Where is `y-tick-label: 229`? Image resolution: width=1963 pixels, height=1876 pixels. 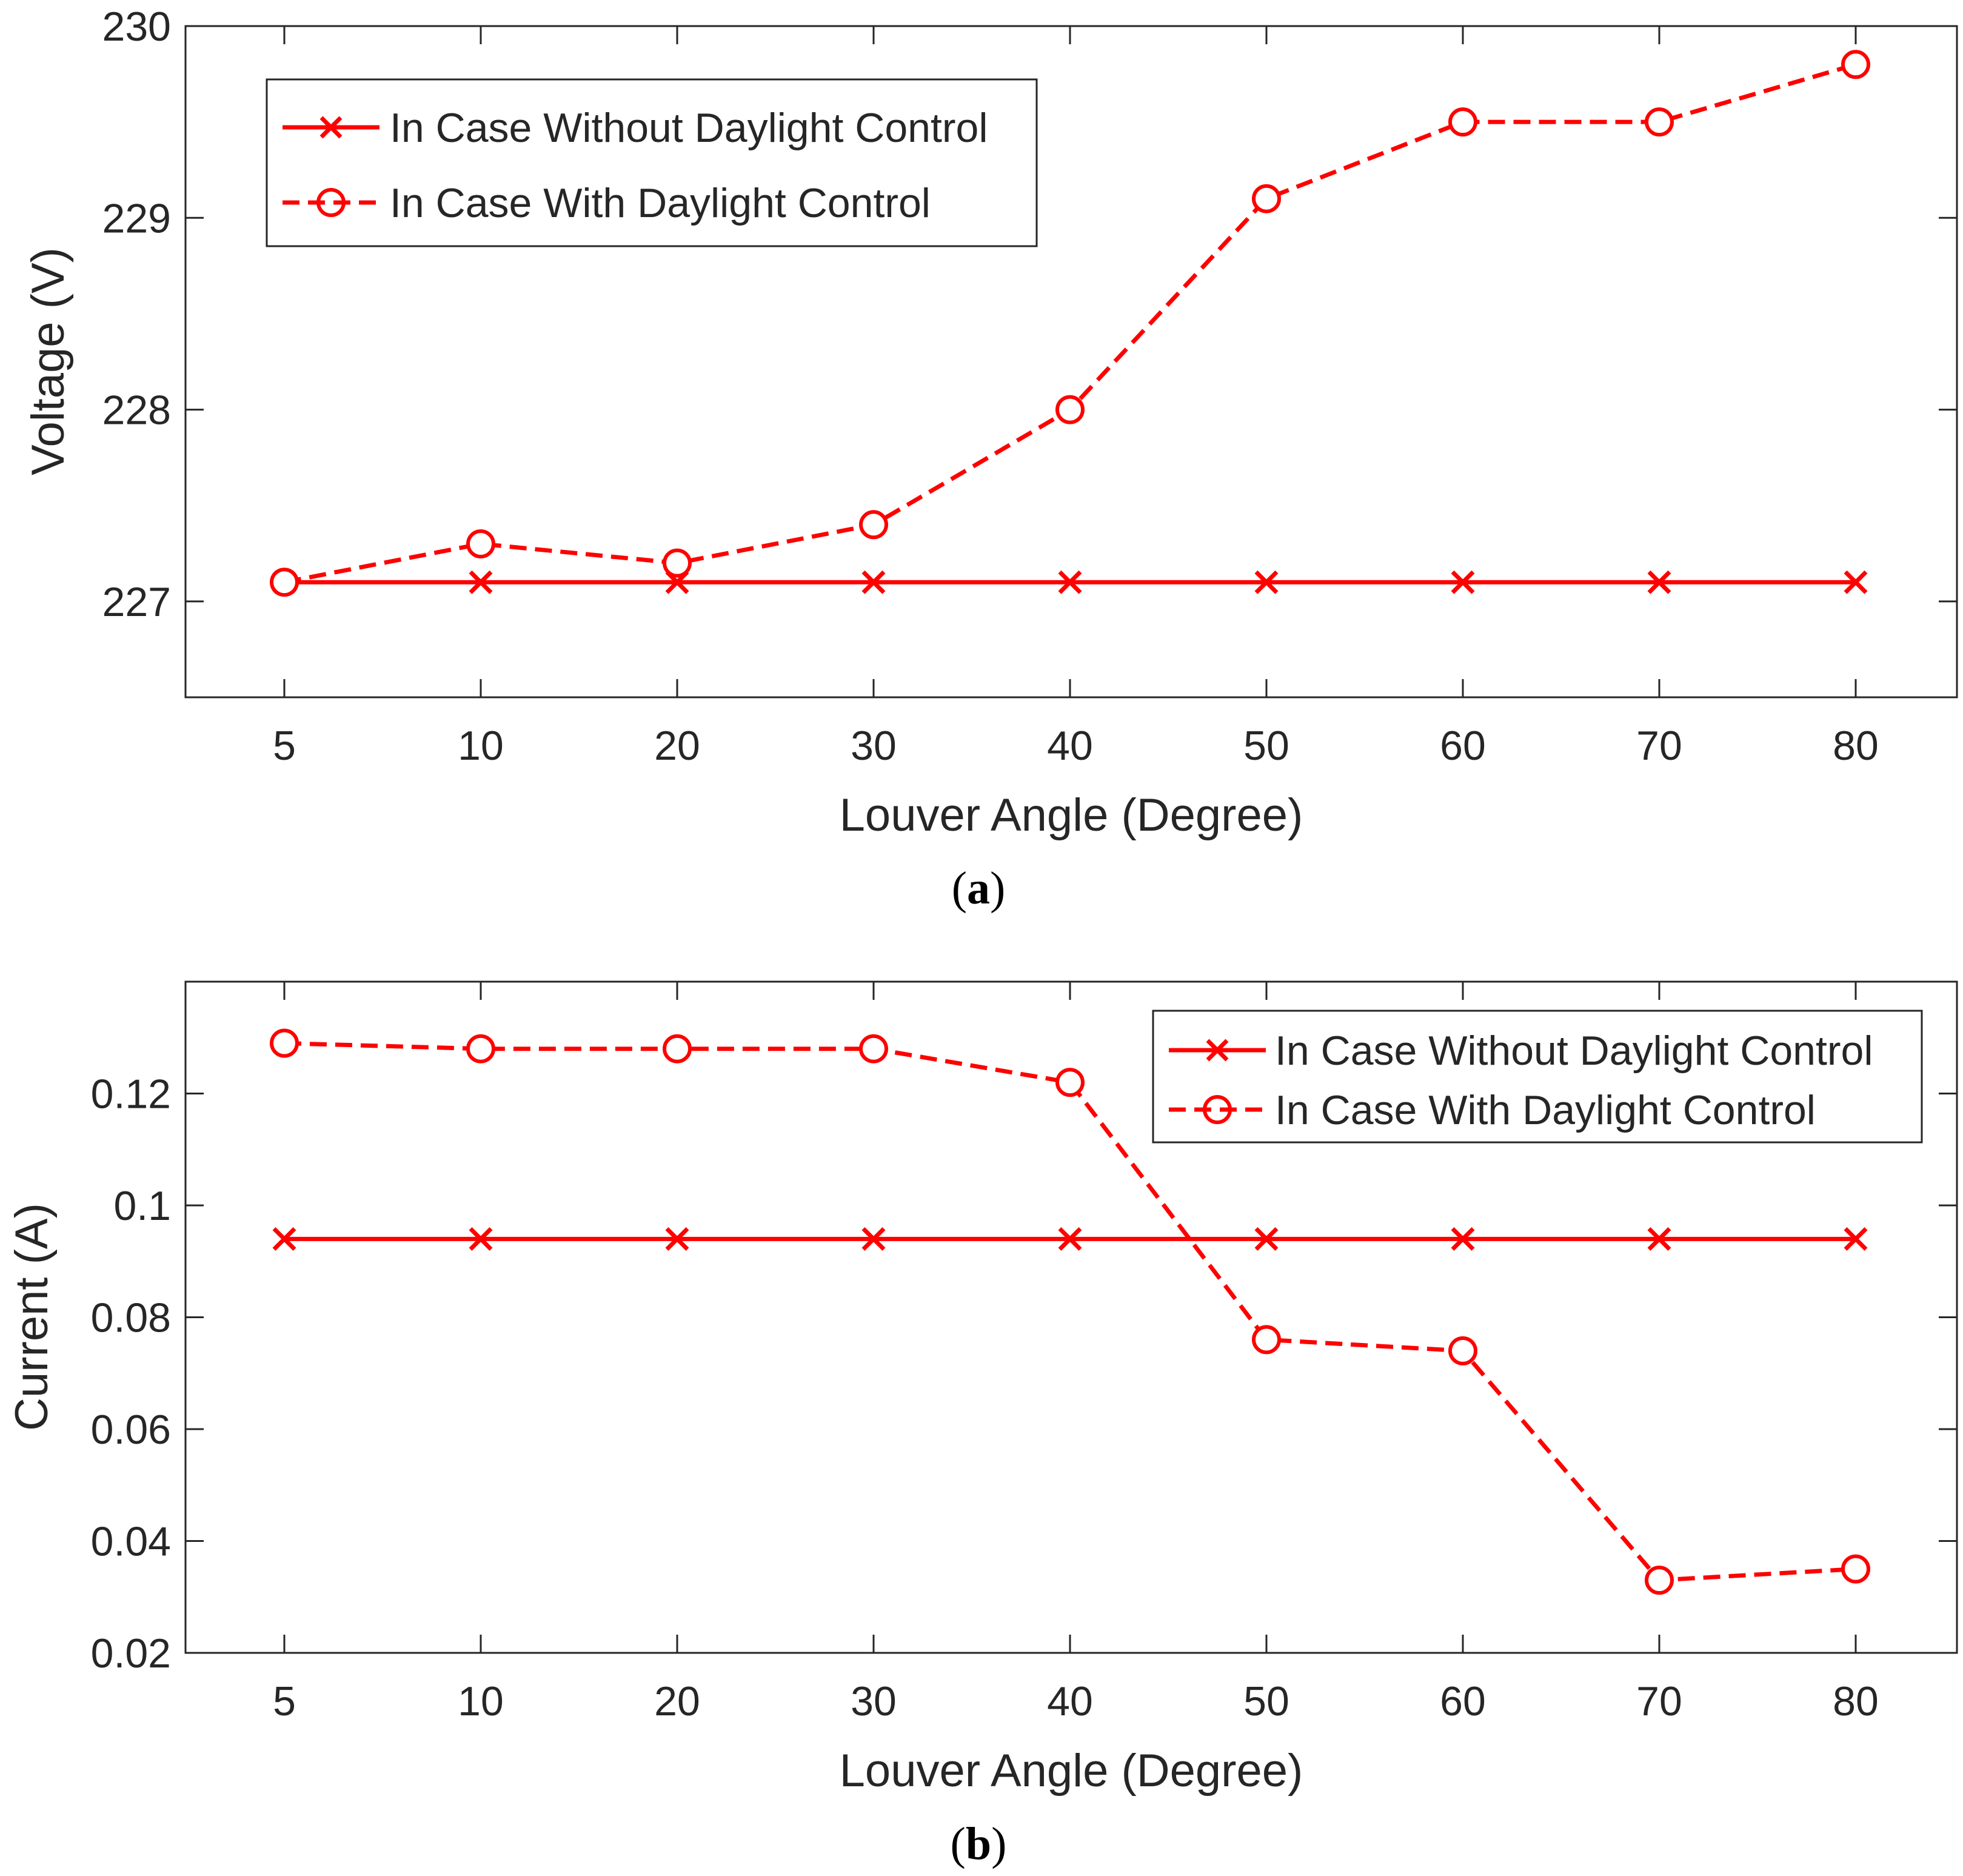
y-tick-label: 229 is located at coordinates (136, 218).